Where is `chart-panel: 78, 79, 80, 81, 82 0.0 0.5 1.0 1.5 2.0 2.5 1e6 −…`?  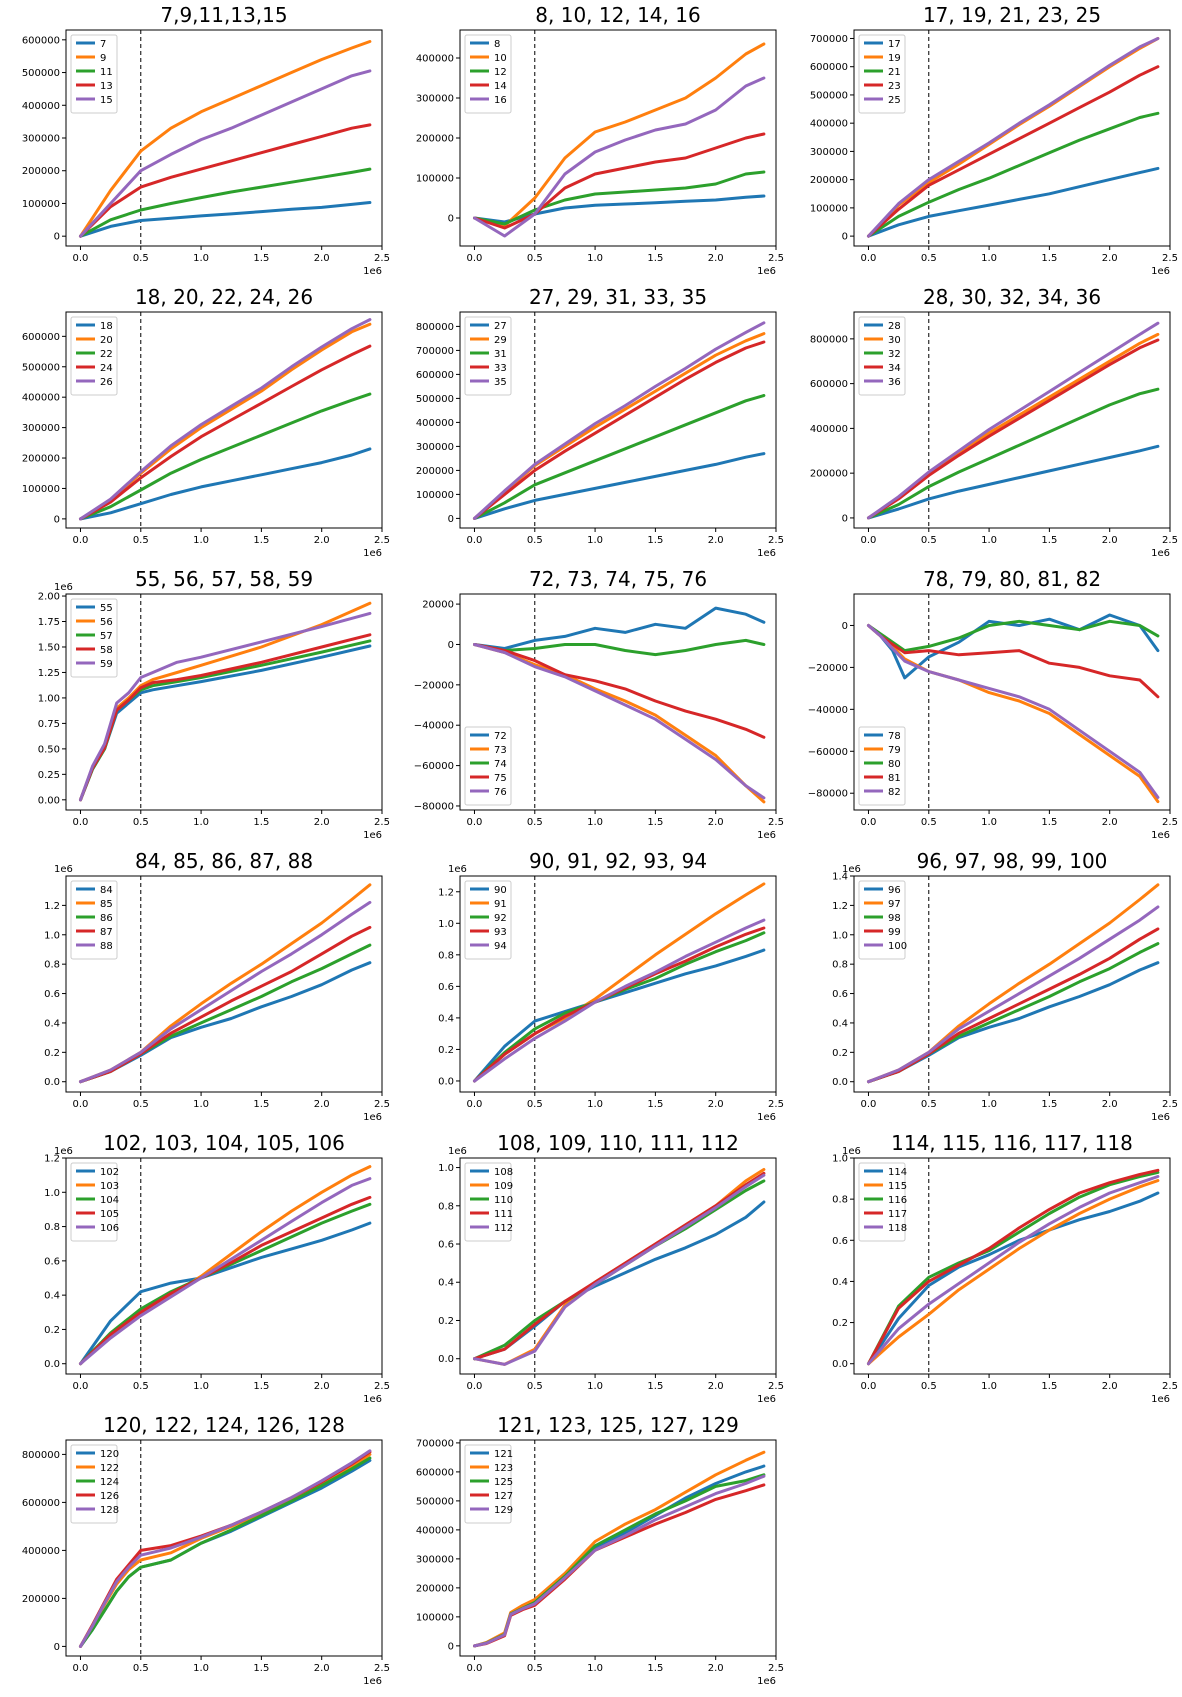
chart-panel: 78, 79, 80, 81, 82 0.0 0.5 1.0 1.5 2.0 2.5 1e6 −… is located at coordinates (985, 705).